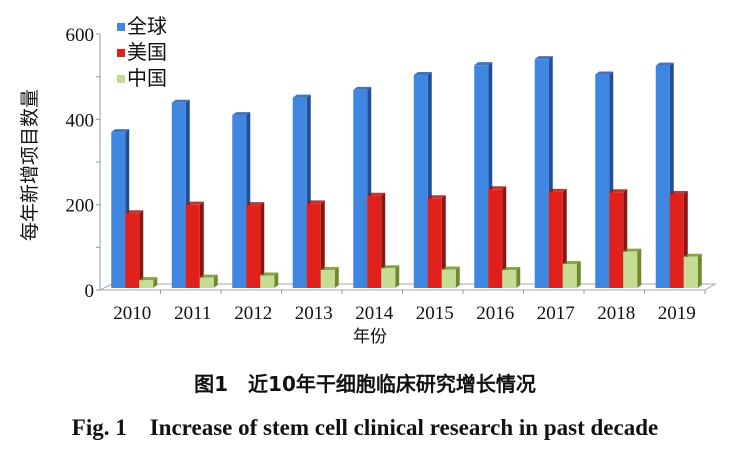  What do you see at coordinates (495, 313) in the screenshot?
I see `x-tick-label: 2016` at bounding box center [495, 313].